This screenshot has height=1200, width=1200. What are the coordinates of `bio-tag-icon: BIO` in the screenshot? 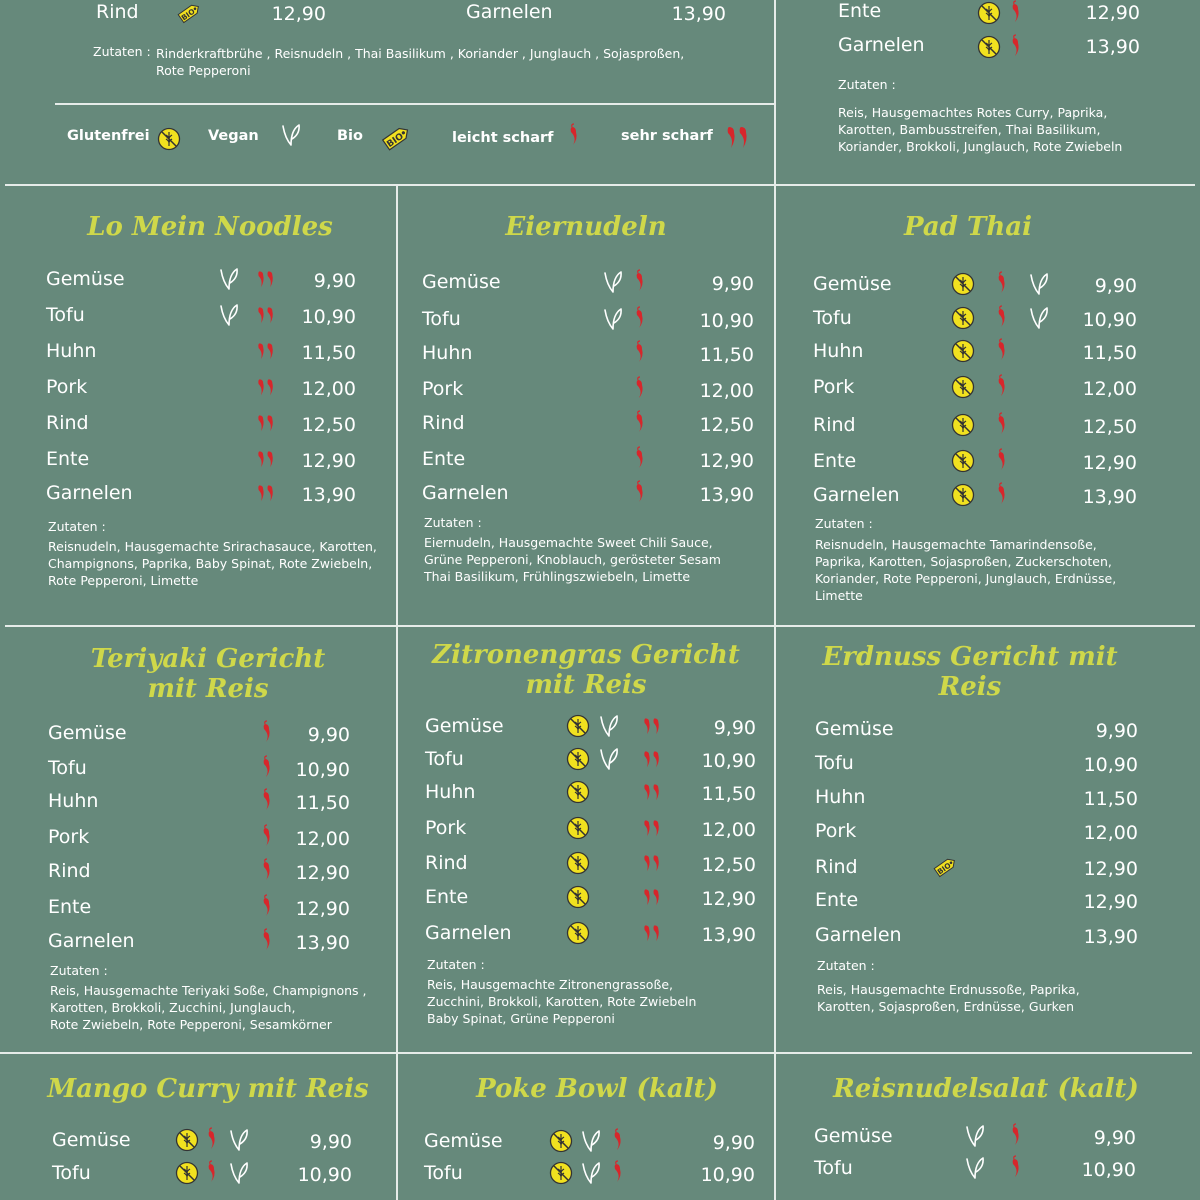 It's located at (189, 13).